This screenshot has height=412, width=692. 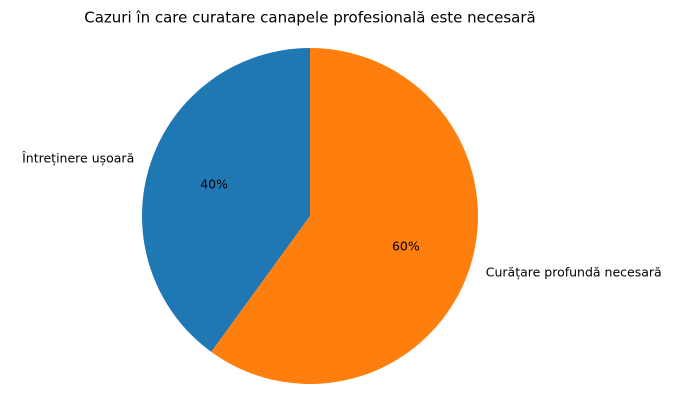 What do you see at coordinates (214, 183) in the screenshot?
I see `value-label: 40%` at bounding box center [214, 183].